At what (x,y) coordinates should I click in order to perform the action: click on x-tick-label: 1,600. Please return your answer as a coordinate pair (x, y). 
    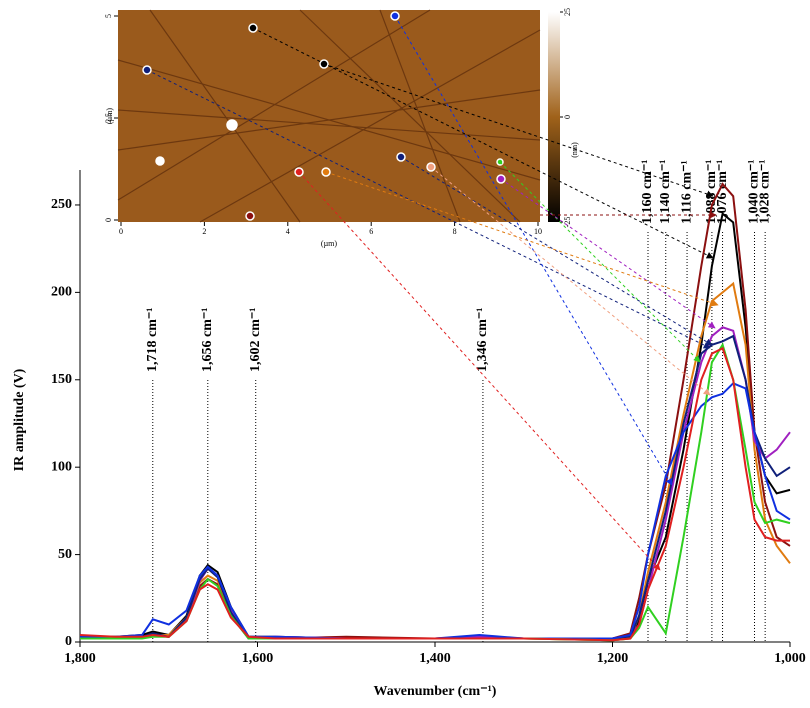
    Looking at the image, I should click on (258, 658).